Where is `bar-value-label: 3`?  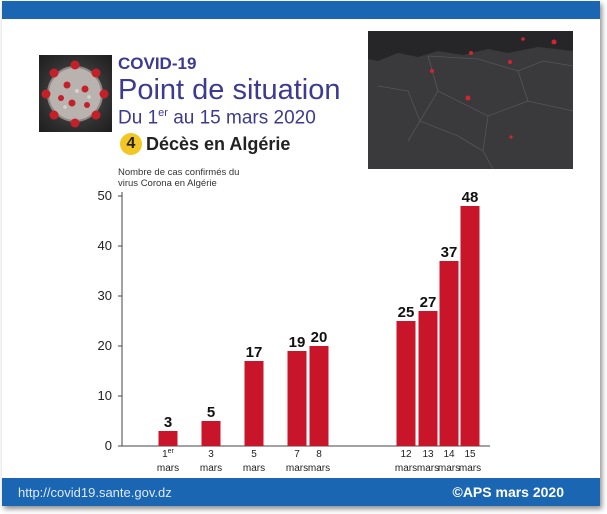
bar-value-label: 3 is located at coordinates (168, 422).